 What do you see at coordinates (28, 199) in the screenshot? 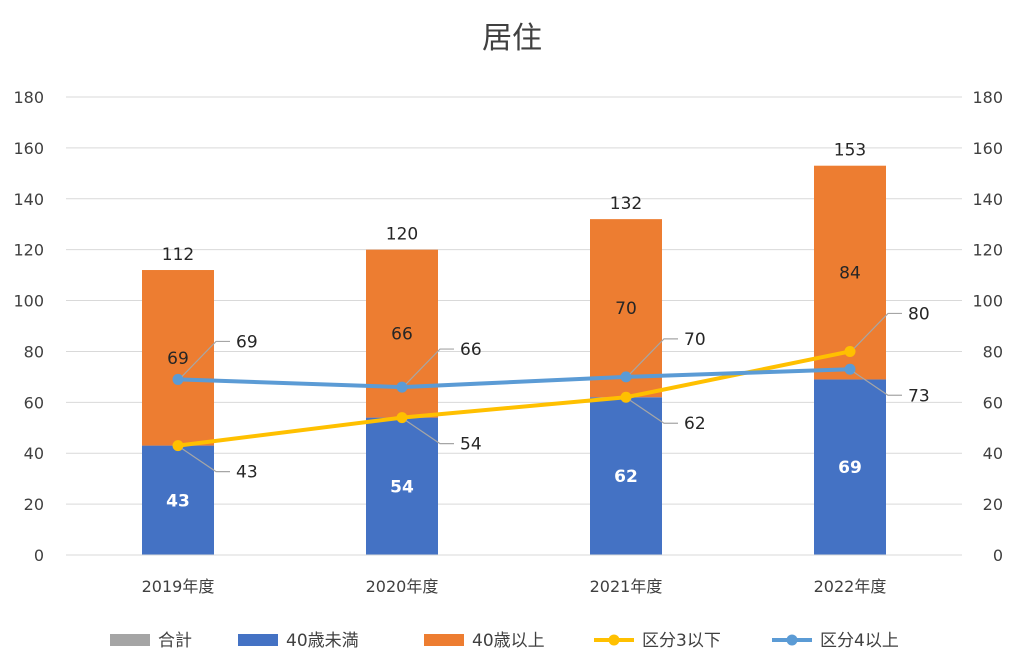
I see `y-tick-label-left: 140` at bounding box center [28, 199].